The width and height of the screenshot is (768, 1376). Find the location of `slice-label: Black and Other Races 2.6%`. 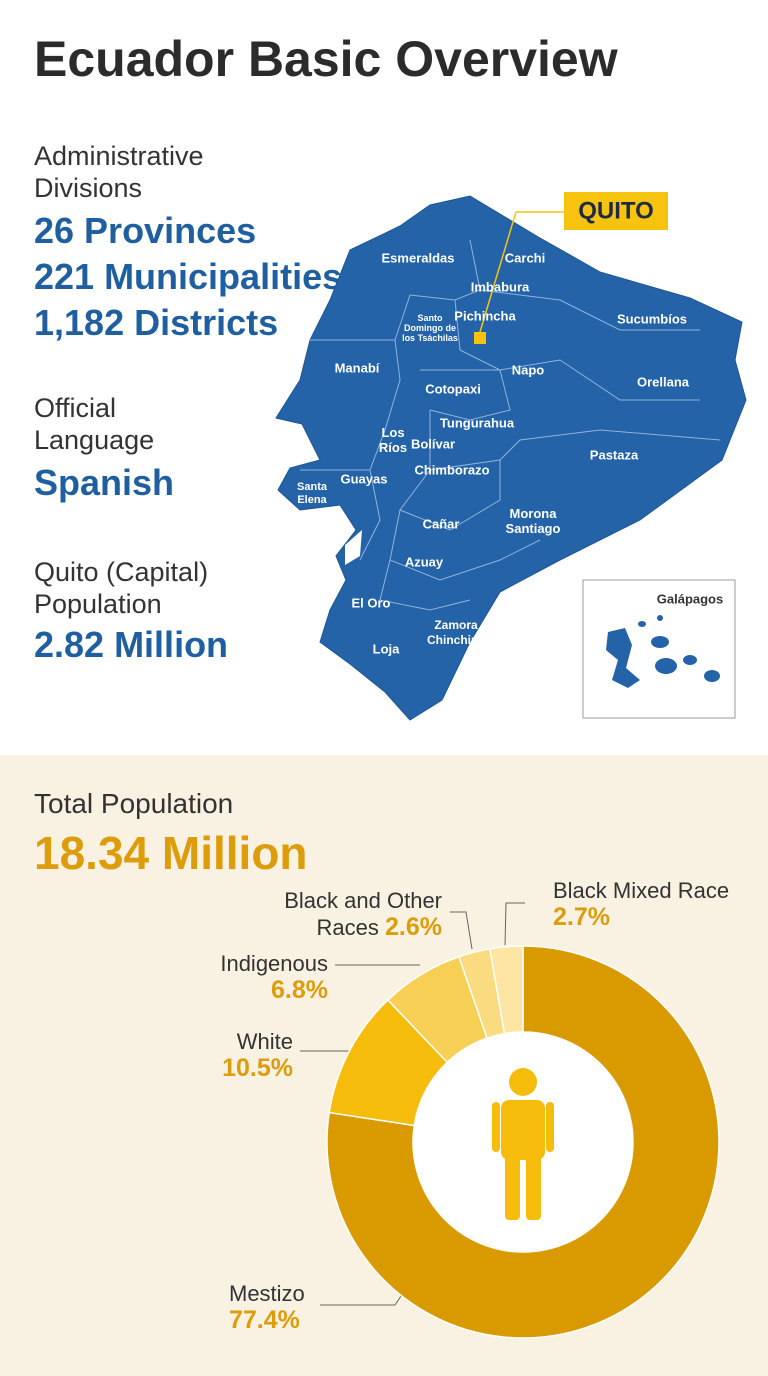

slice-label: Black and Other Races 2.6% is located at coordinates (336, 914).